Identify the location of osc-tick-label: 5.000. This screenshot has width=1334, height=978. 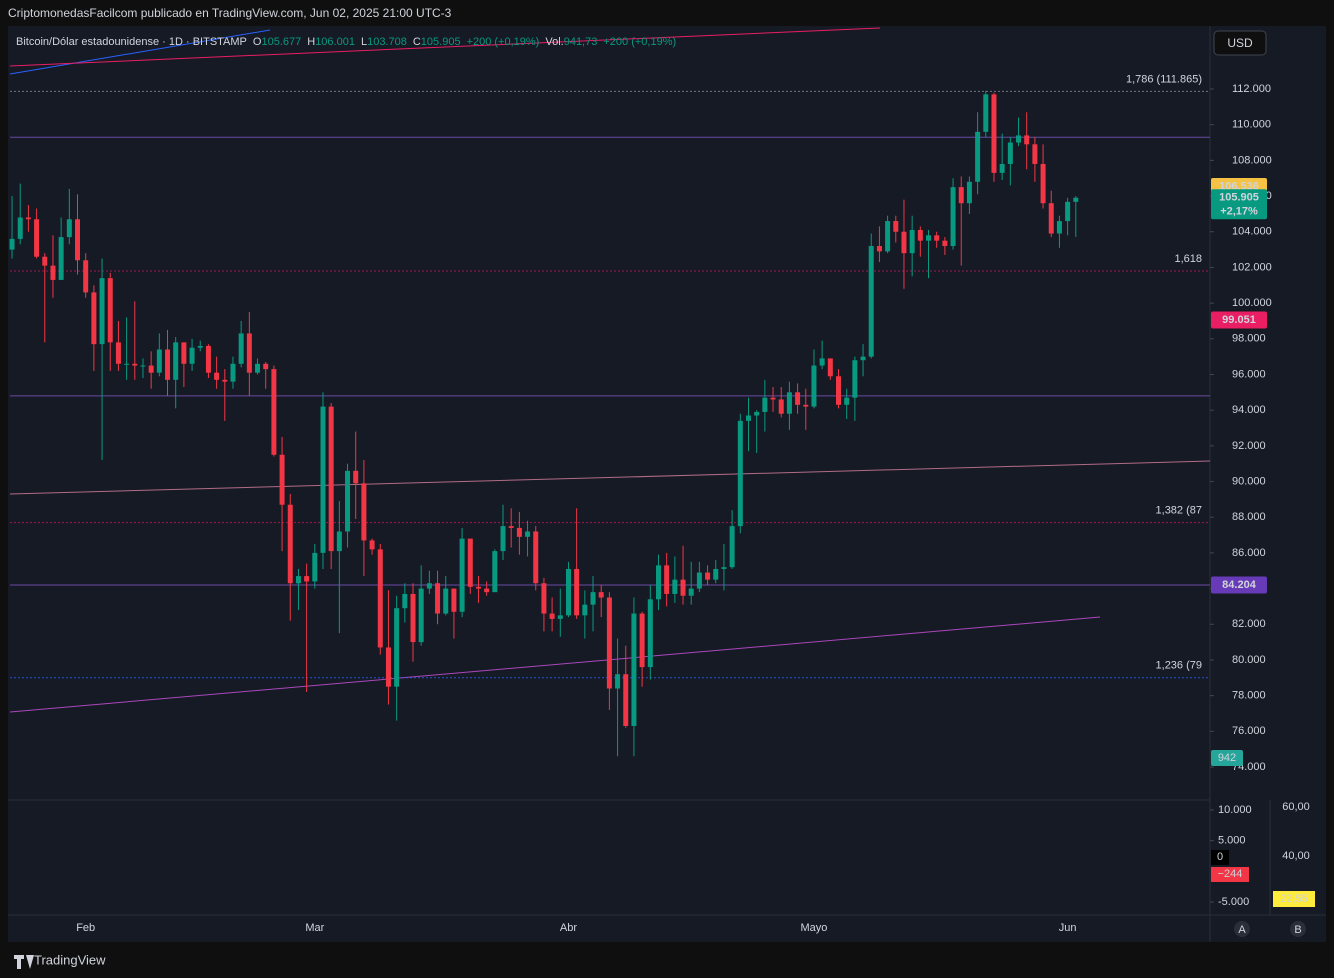
(1232, 841).